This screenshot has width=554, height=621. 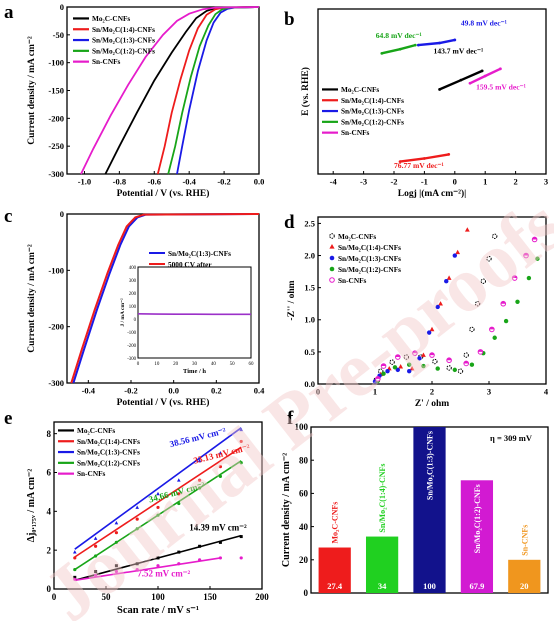 What do you see at coordinates (375, 392) in the screenshot?
I see `x-tick-label: 1` at bounding box center [375, 392].